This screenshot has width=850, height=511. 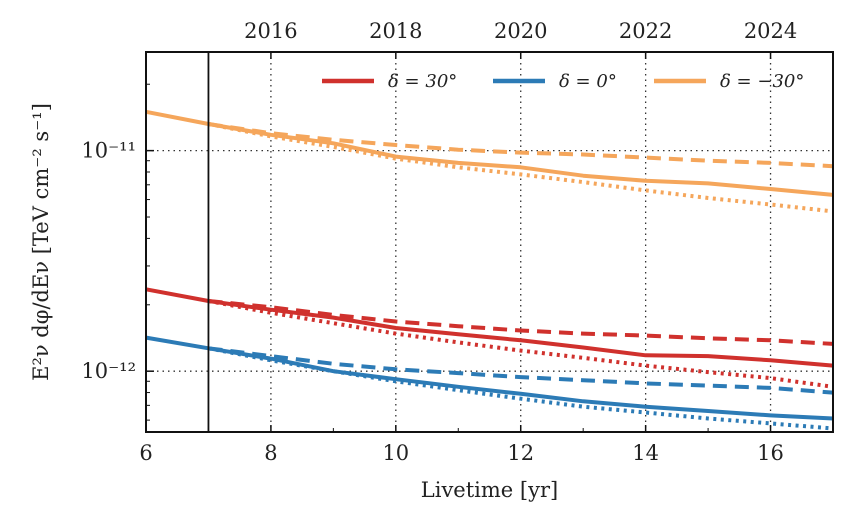 I want to click on y-tick-label: 10⁻¹², so click(x=108, y=371).